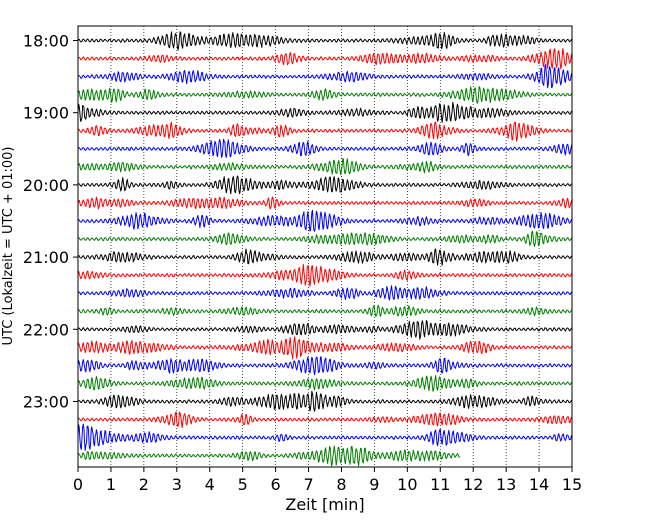  Describe the element at coordinates (46, 41) in the screenshot. I see `y-tick-label: 18:00` at that location.